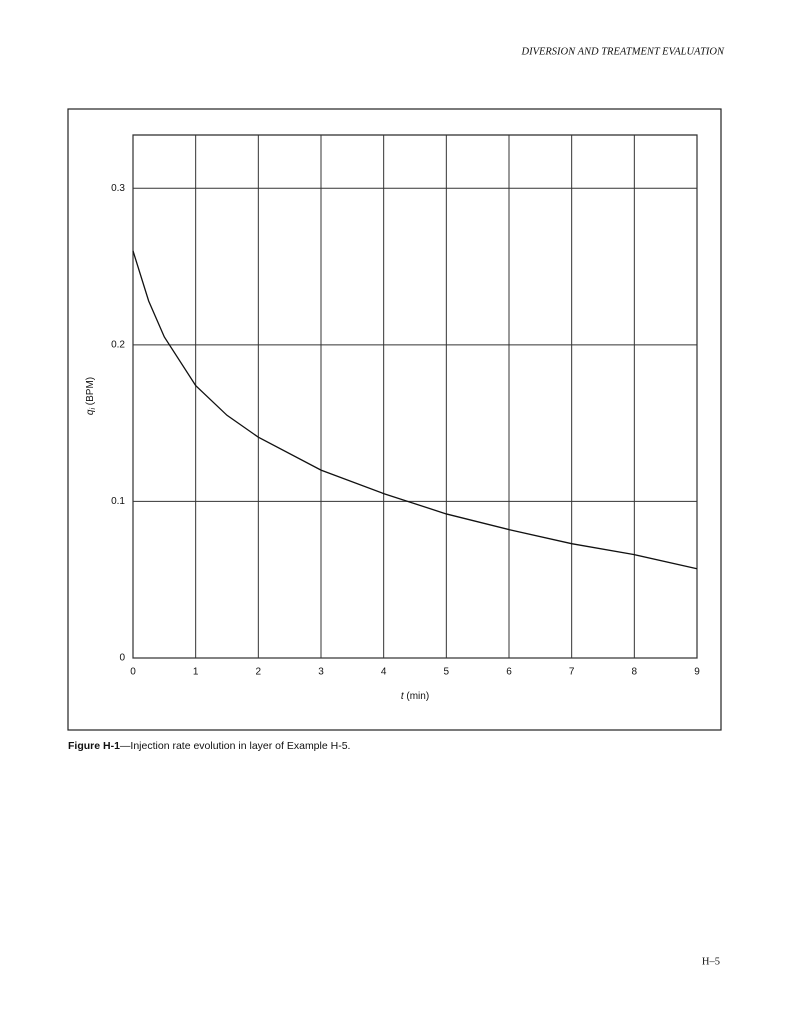 The height and width of the screenshot is (1024, 791). I want to click on y-axis-label: qi (BPM), so click(91, 396).